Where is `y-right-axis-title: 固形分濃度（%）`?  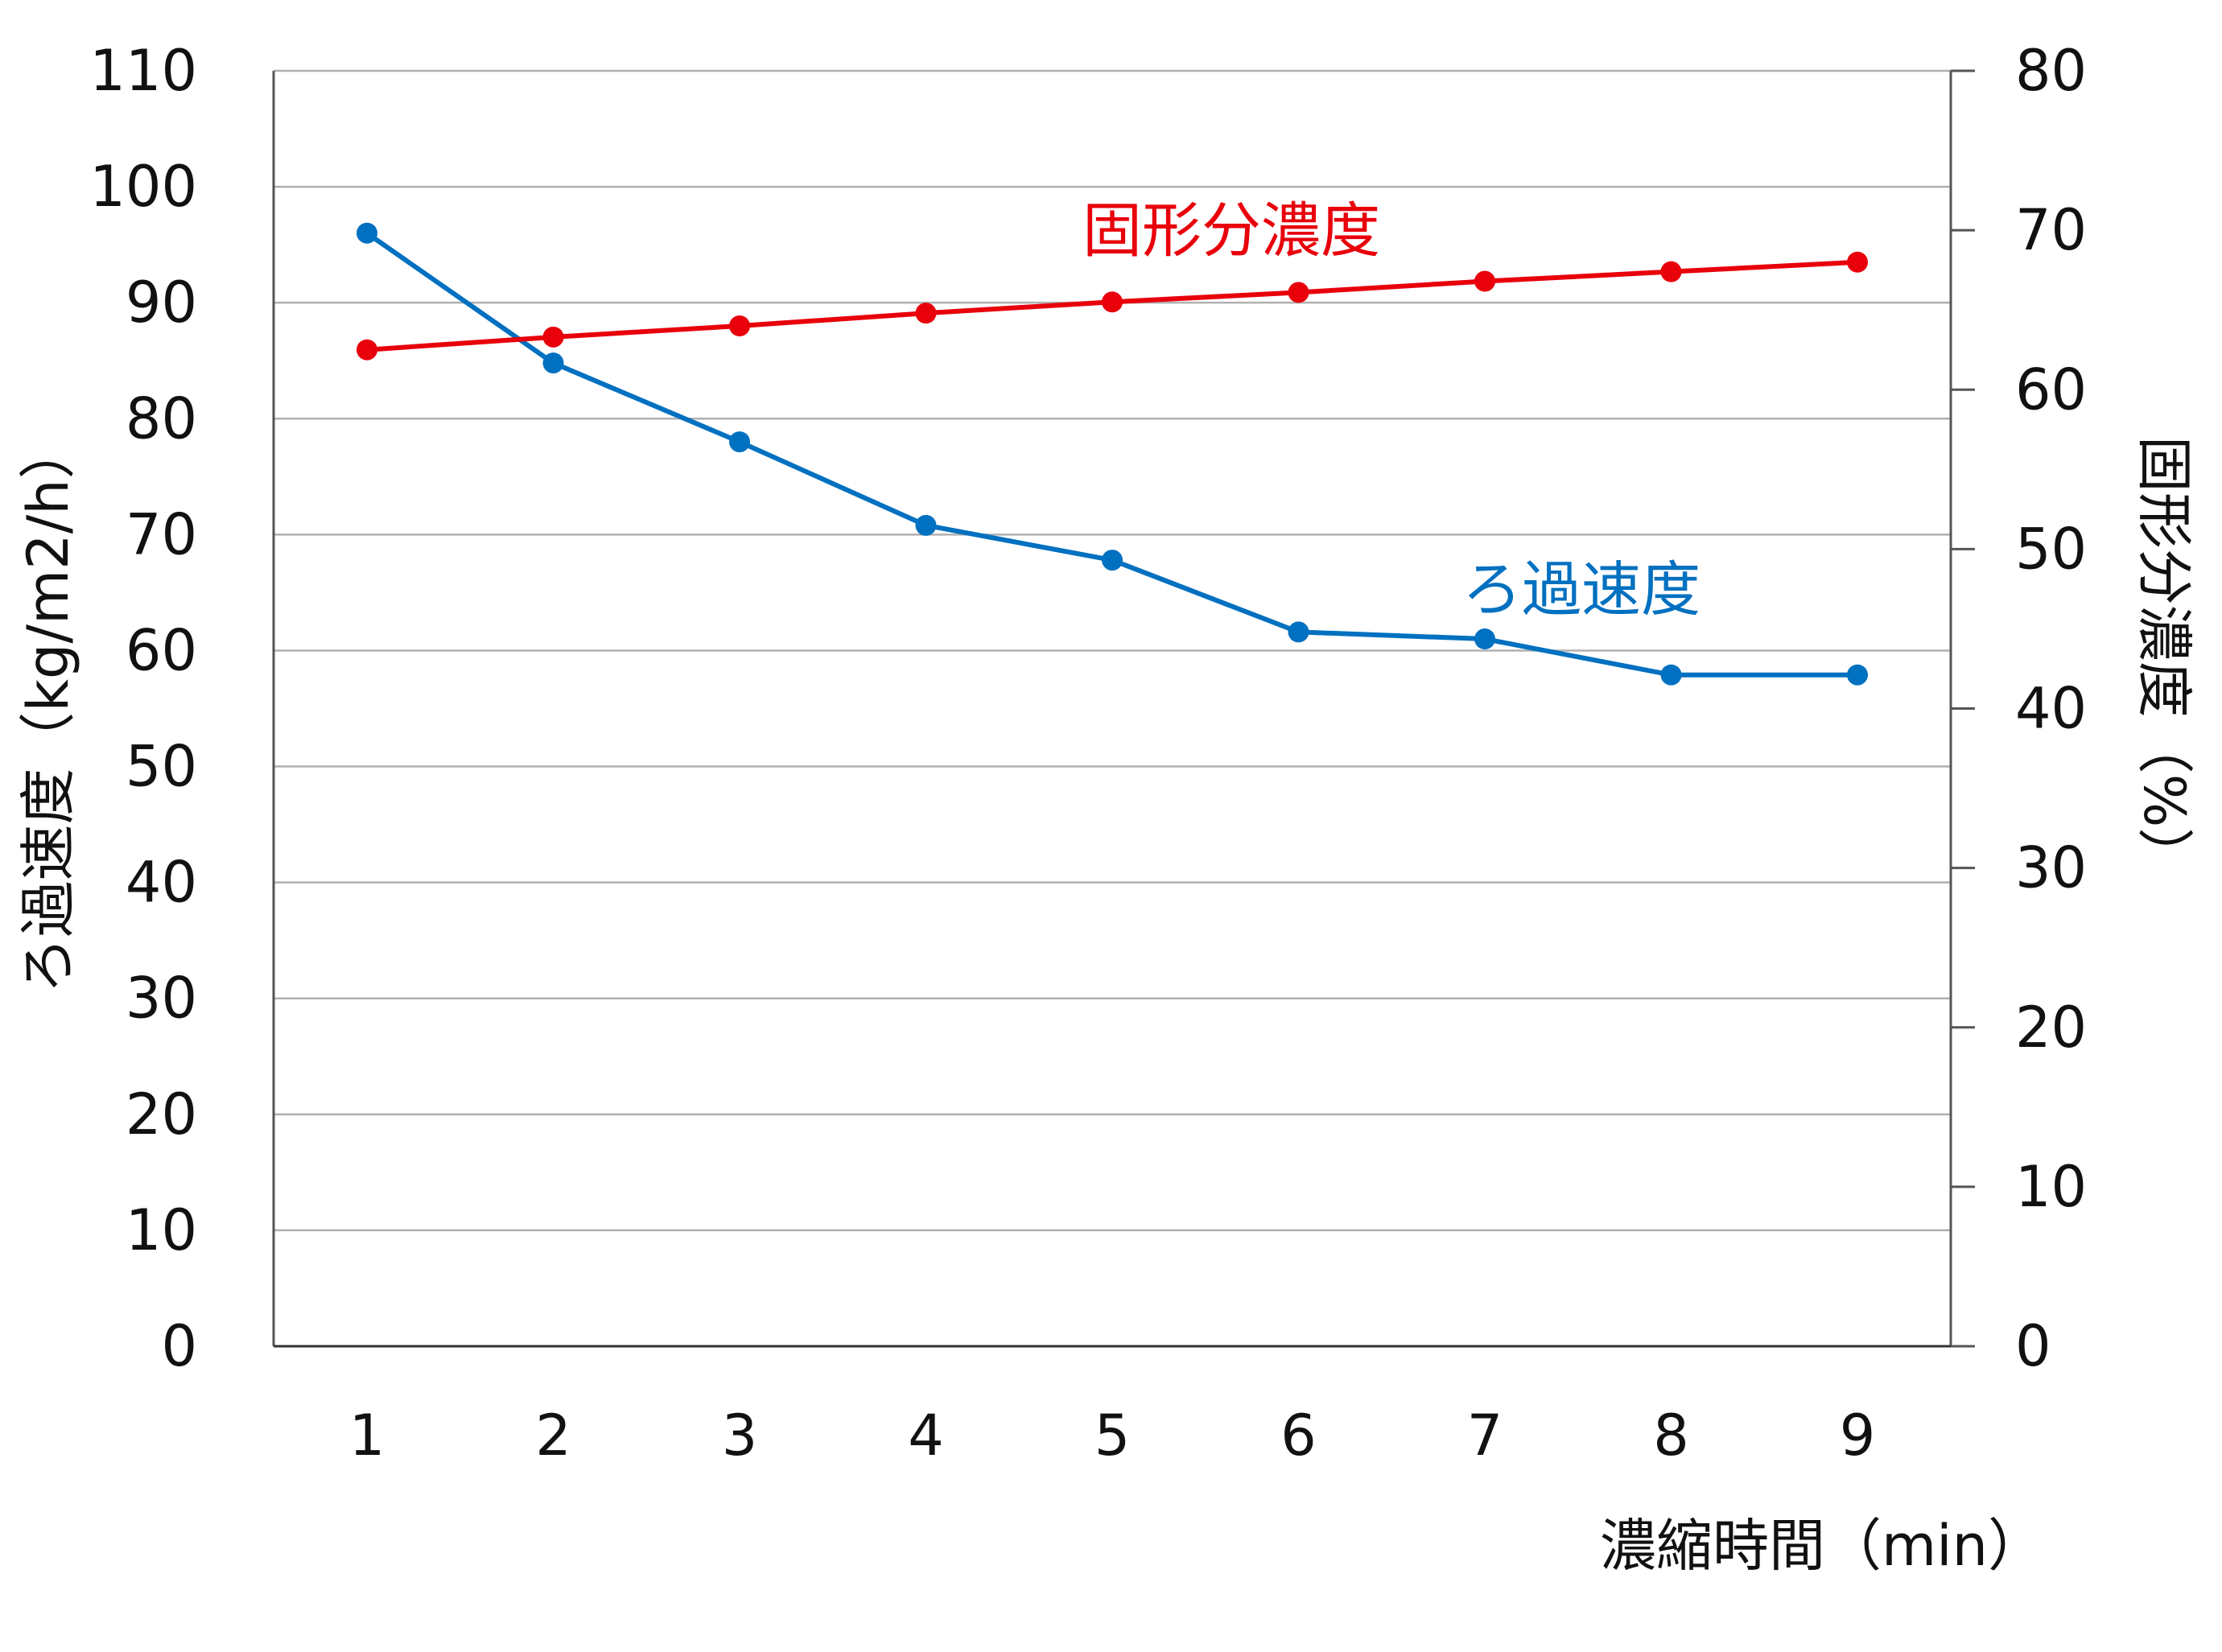
y-right-axis-title: 固形分濃度（%） is located at coordinates (2164, 660).